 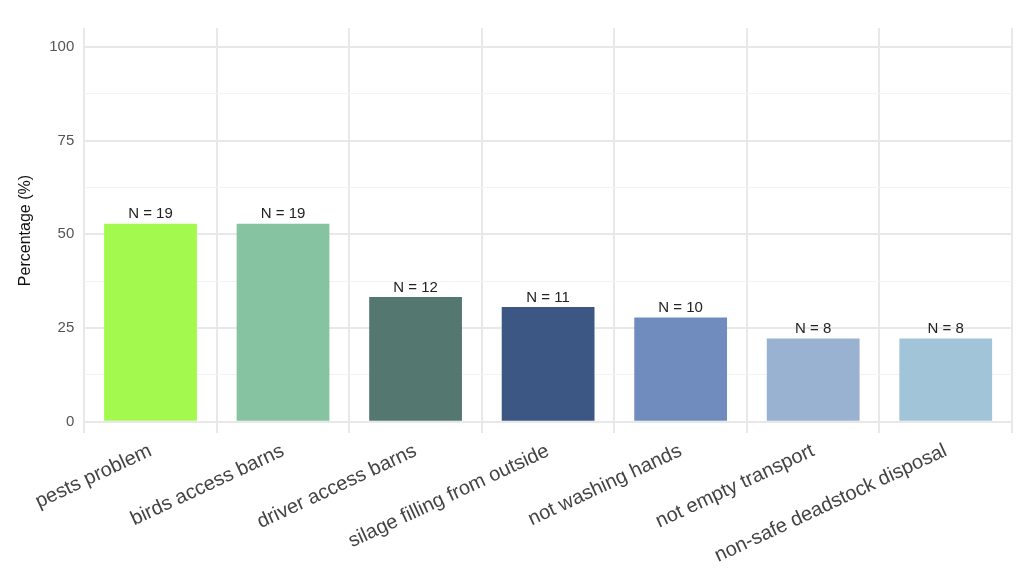 I want to click on annotation: N = 12, so click(x=415, y=286).